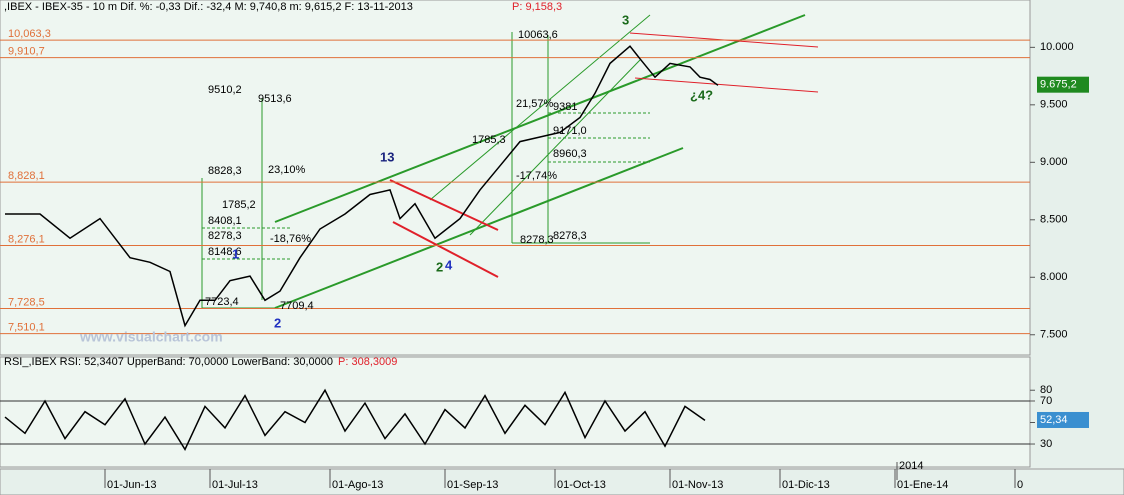 The height and width of the screenshot is (495, 1124). I want to click on thin-channel, so click(540, 125).